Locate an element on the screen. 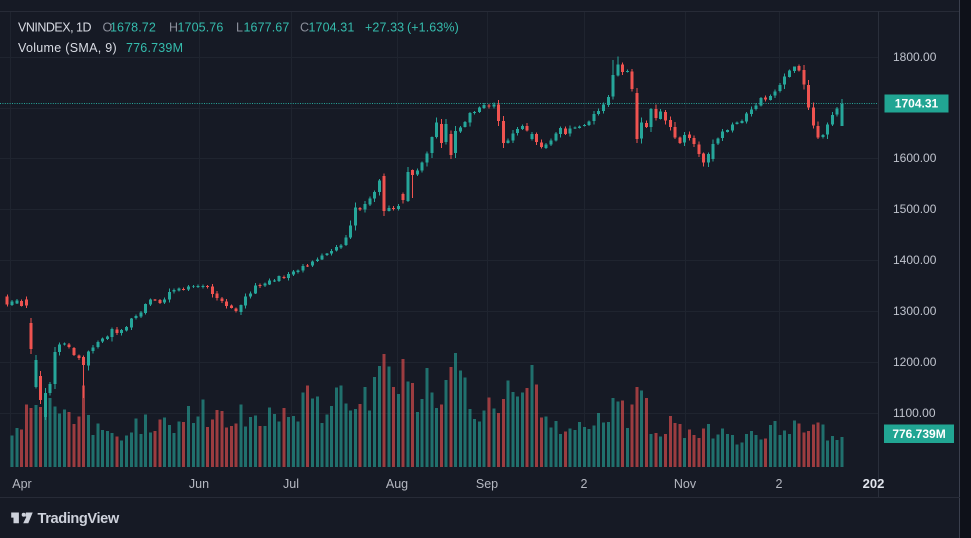 Image resolution: width=971 pixels, height=538 pixels. svg-text: 1400.00 is located at coordinates (915, 260).